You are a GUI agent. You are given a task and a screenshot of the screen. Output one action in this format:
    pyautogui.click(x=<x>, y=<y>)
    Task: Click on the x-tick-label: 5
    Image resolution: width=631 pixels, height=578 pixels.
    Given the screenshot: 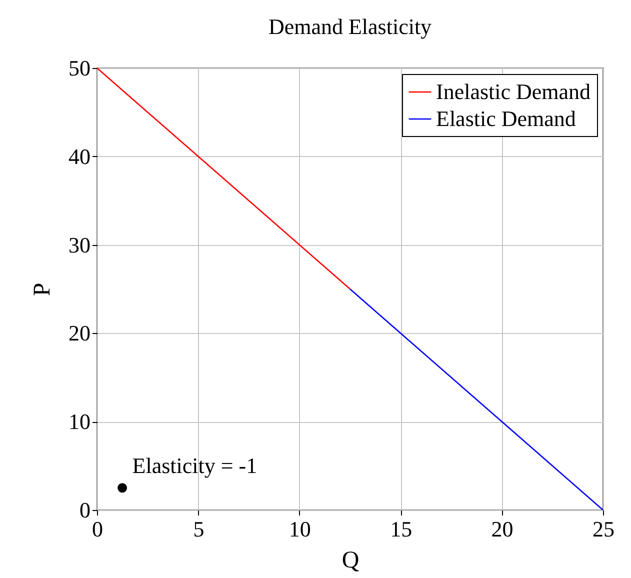 What is the action you would take?
    pyautogui.click(x=198, y=529)
    